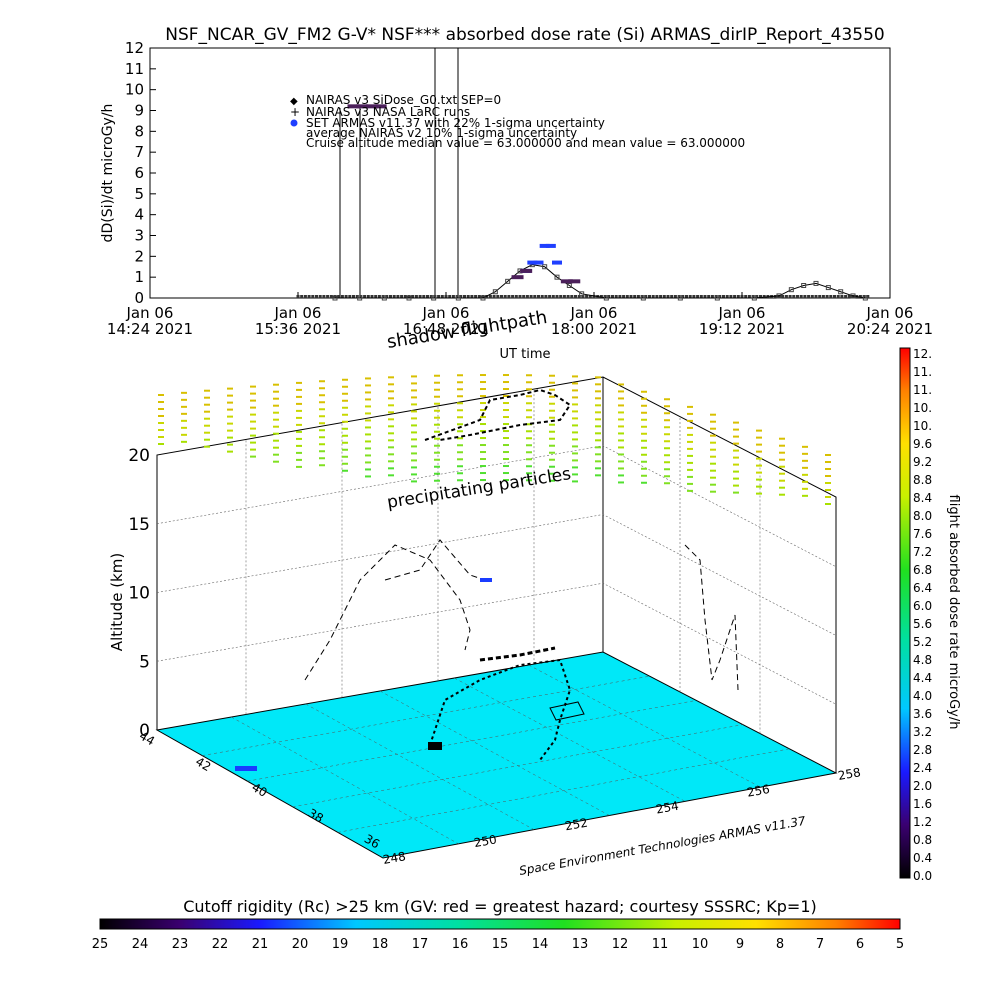  I want to click on dose-colorbar-tick: 12., so click(922, 354).